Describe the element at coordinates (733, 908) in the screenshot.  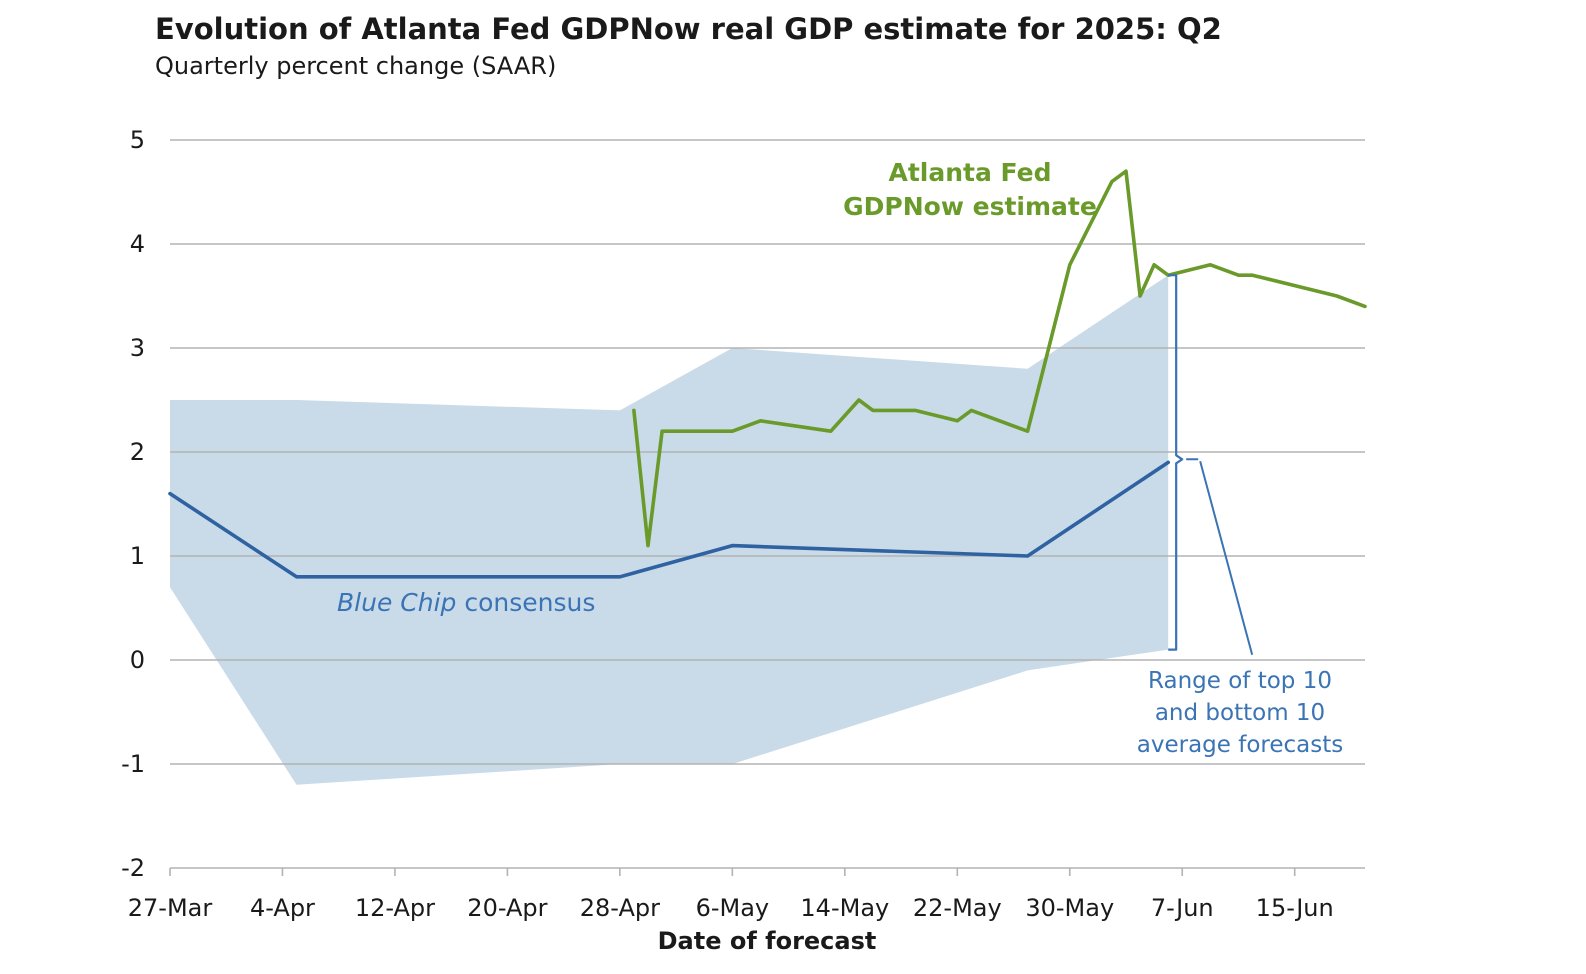
I see `x-tick-label: 6-May` at that location.